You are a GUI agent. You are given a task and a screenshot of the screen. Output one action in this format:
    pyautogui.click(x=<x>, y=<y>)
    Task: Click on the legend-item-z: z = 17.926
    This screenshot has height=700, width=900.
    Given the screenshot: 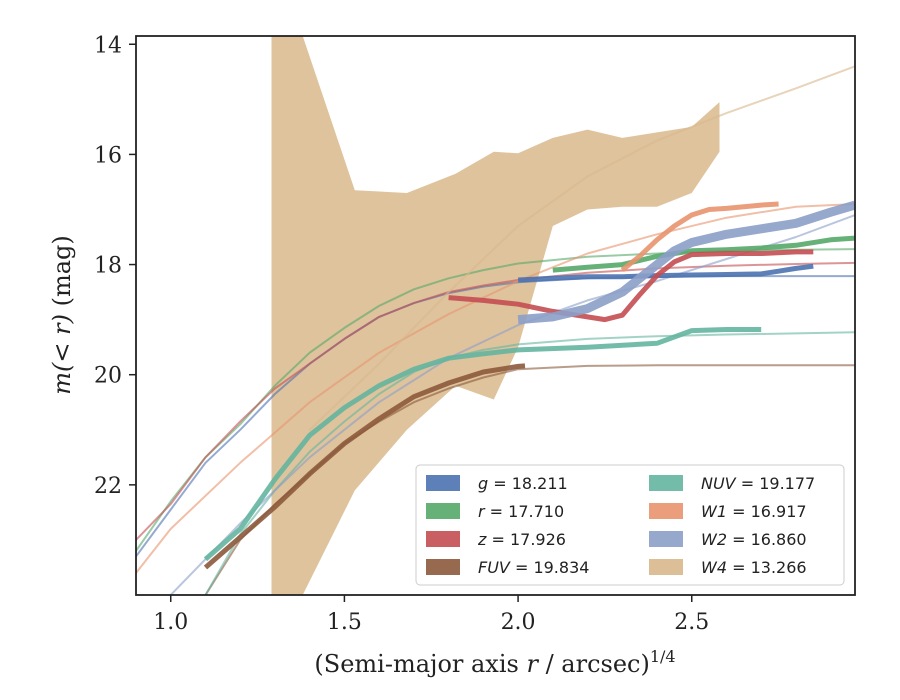 What is the action you would take?
    pyautogui.click(x=496, y=539)
    